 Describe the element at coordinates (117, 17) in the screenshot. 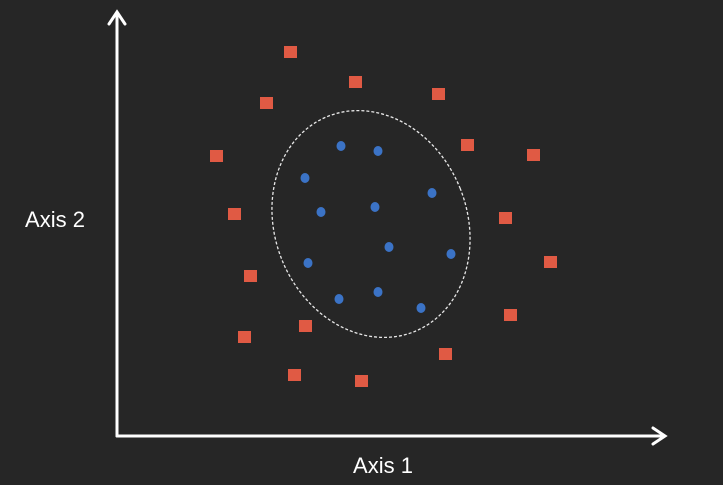

I see `y-arrow` at that location.